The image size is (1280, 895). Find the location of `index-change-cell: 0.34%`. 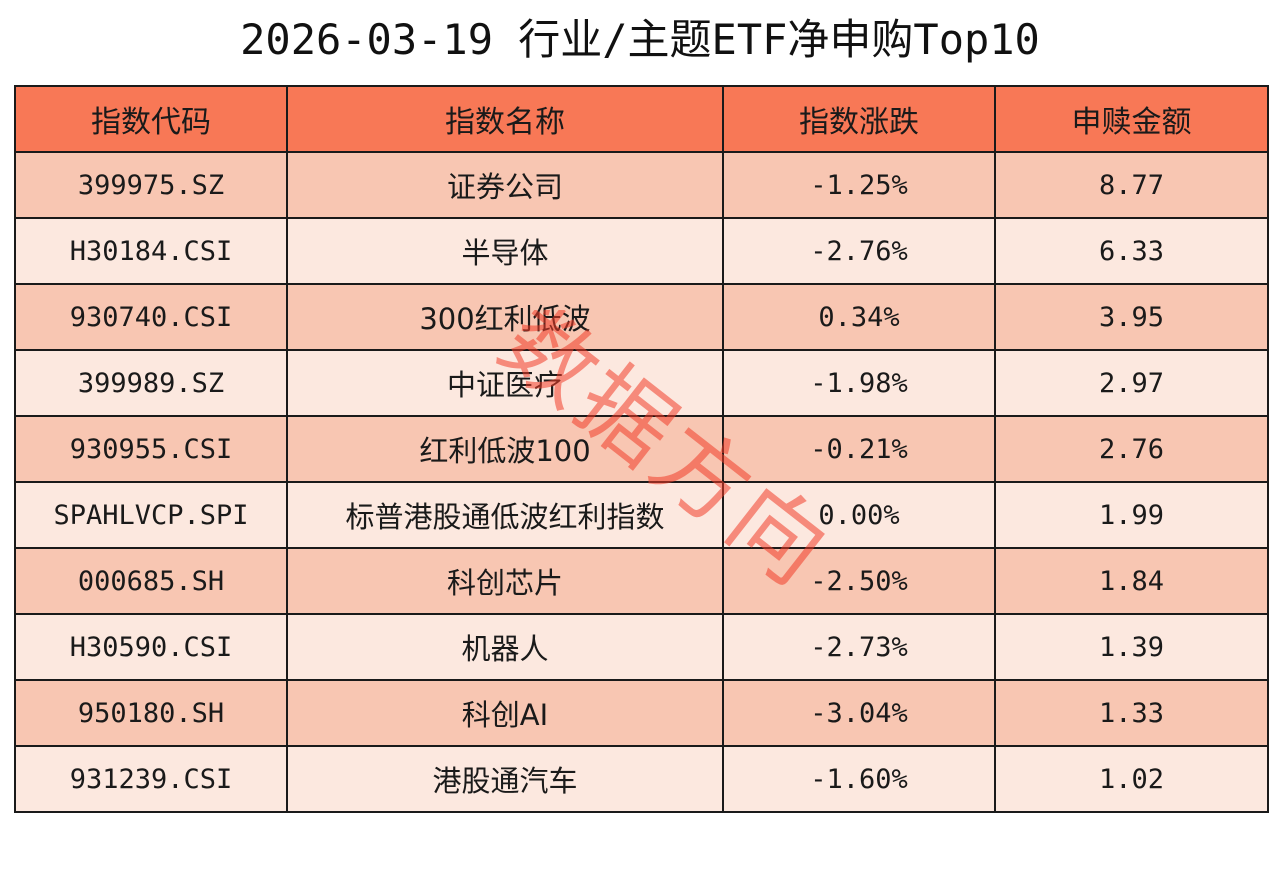

index-change-cell: 0.34% is located at coordinates (859, 317).